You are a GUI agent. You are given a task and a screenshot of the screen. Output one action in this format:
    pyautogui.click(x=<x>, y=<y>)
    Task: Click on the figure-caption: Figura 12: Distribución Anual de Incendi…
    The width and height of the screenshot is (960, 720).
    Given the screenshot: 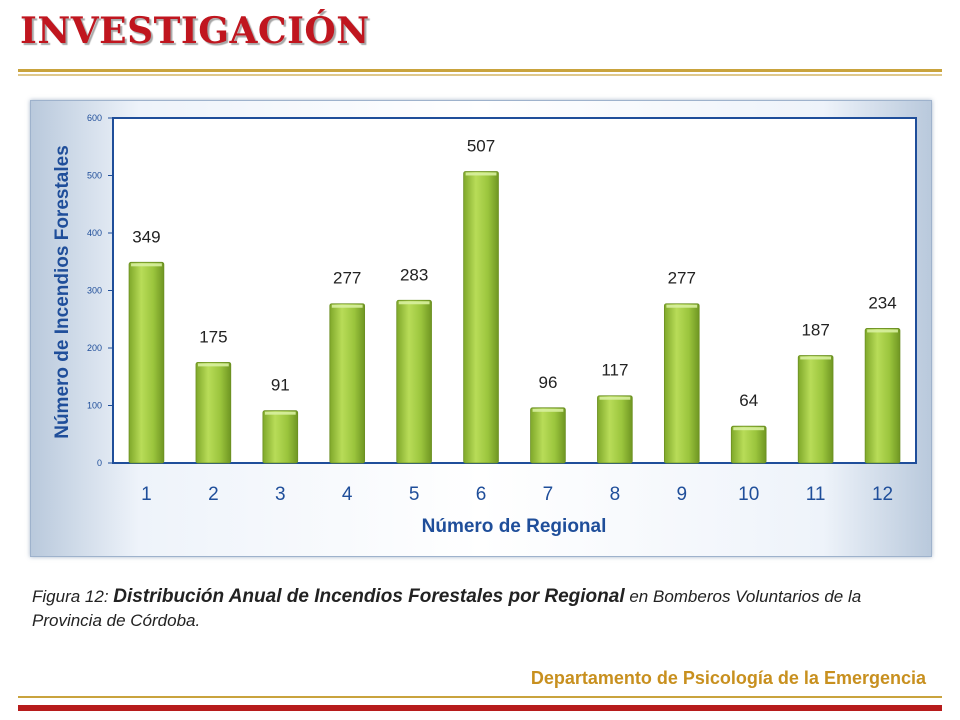 What is the action you would take?
    pyautogui.click(x=472, y=609)
    